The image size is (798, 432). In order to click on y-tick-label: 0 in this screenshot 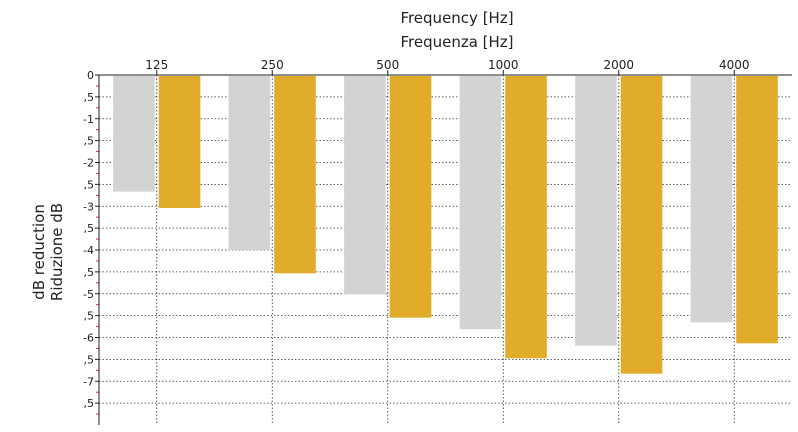, I will do `click(90, 75)`.